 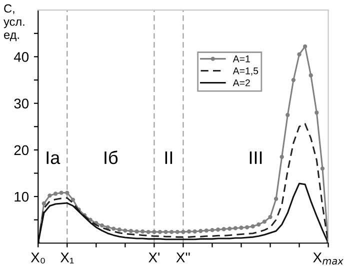 What do you see at coordinates (37, 258) in the screenshot?
I see `x-tick-label: X₀` at bounding box center [37, 258].